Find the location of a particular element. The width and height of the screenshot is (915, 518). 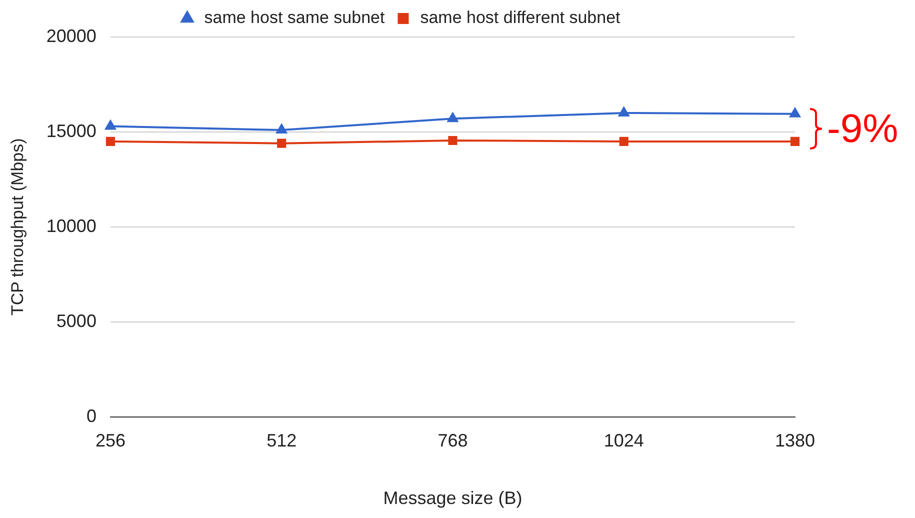

x-axis-title: Message size (B) is located at coordinates (452, 498).